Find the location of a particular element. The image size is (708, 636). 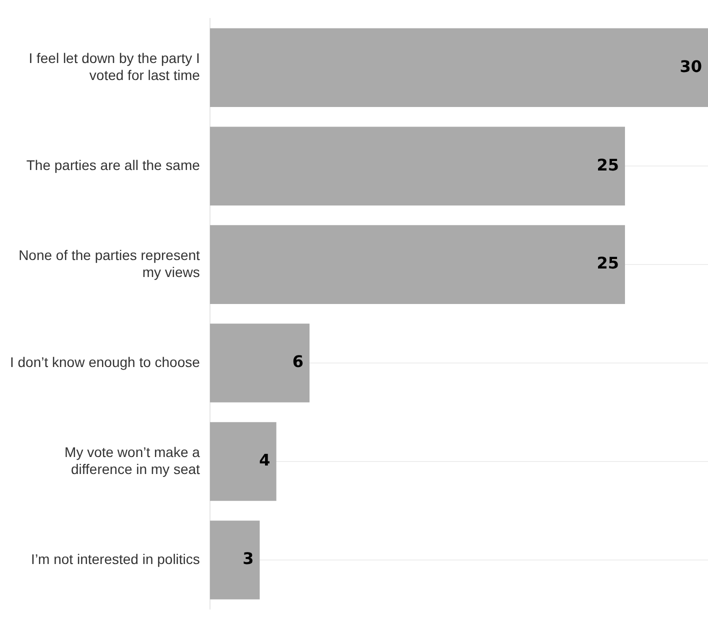

data-label: 6 is located at coordinates (298, 362).